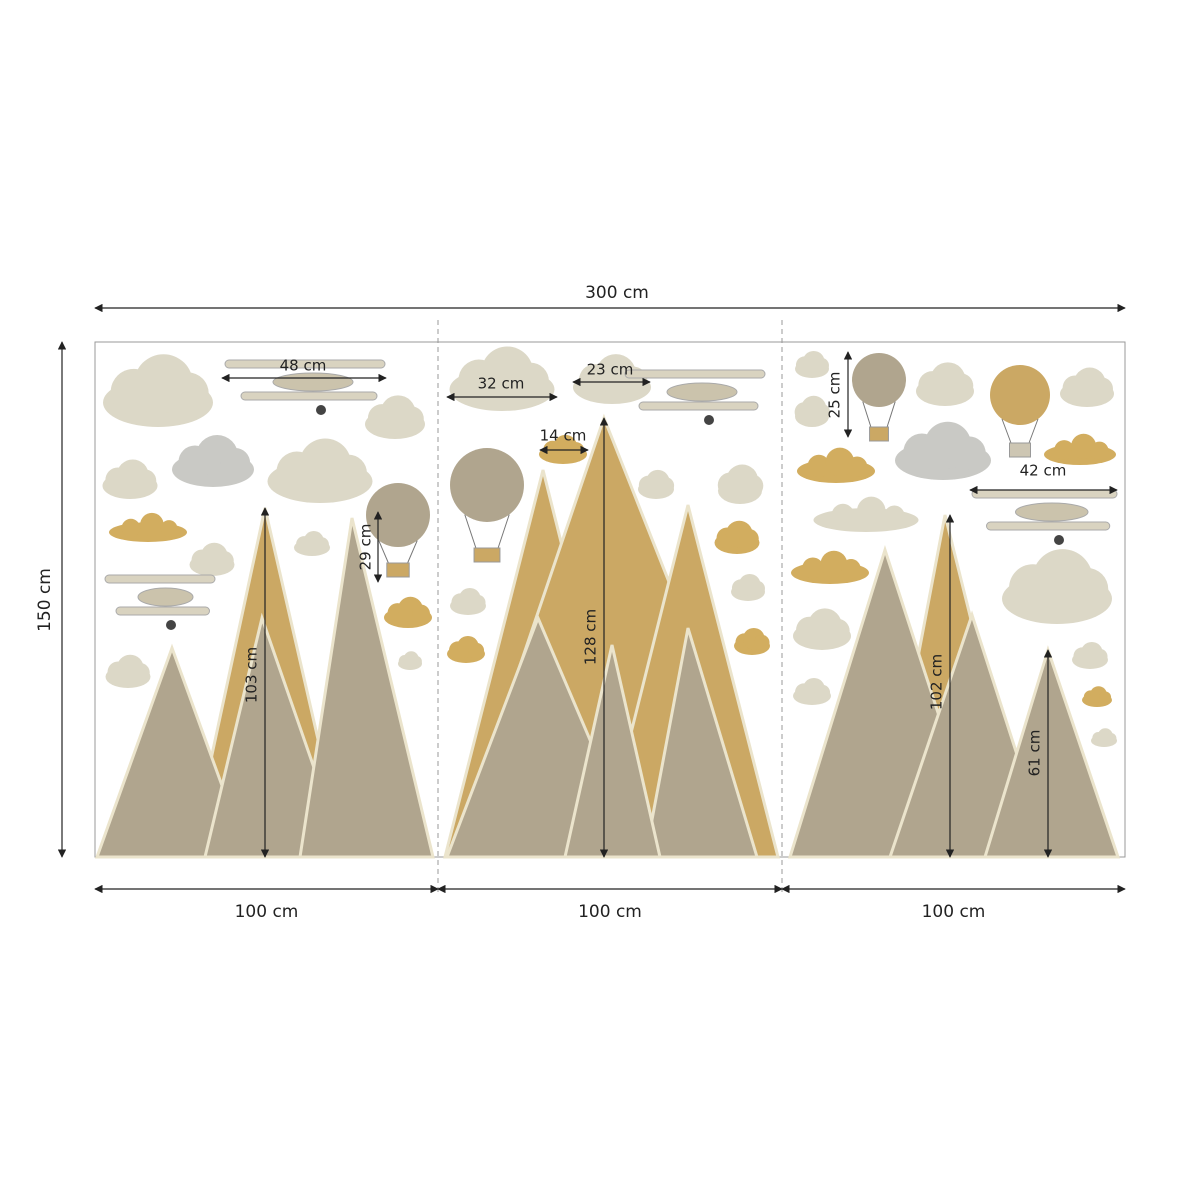 The height and width of the screenshot is (1200, 1200). I want to click on dimension-label: 48 cm, so click(303, 366).